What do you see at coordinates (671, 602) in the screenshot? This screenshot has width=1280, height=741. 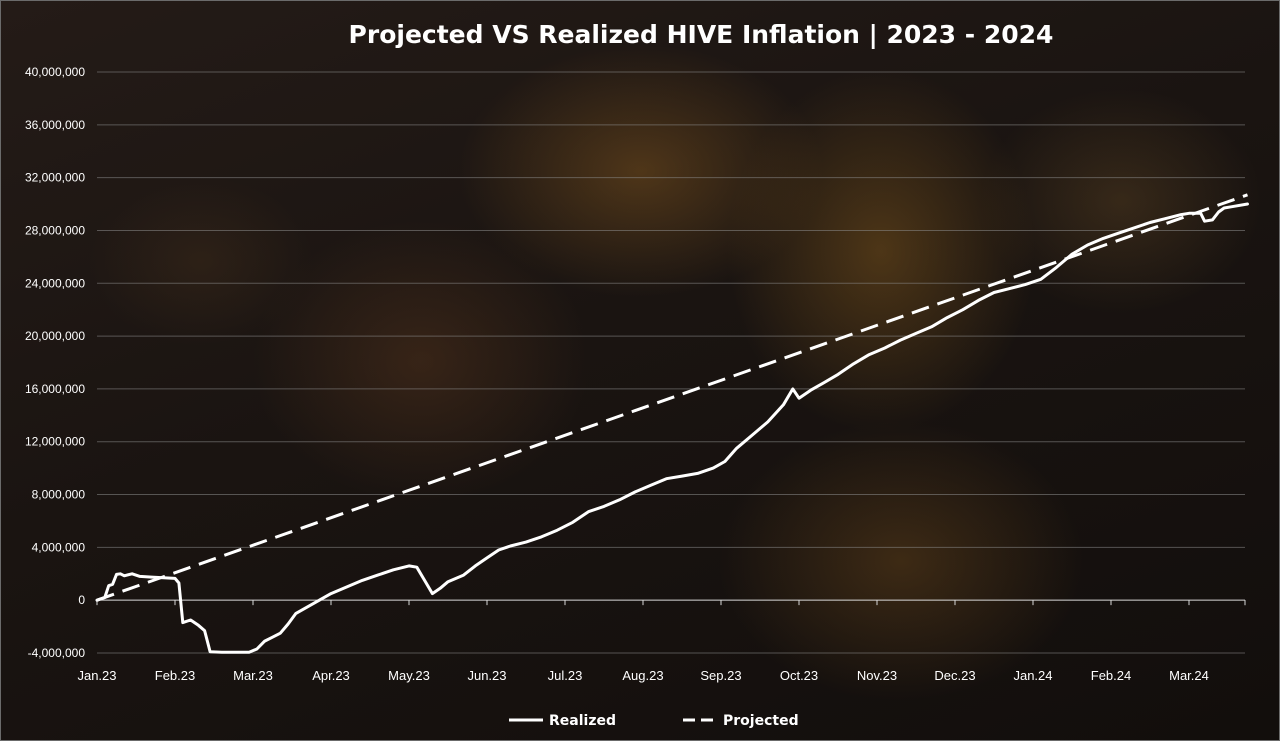 I see `x-axis` at bounding box center [671, 602].